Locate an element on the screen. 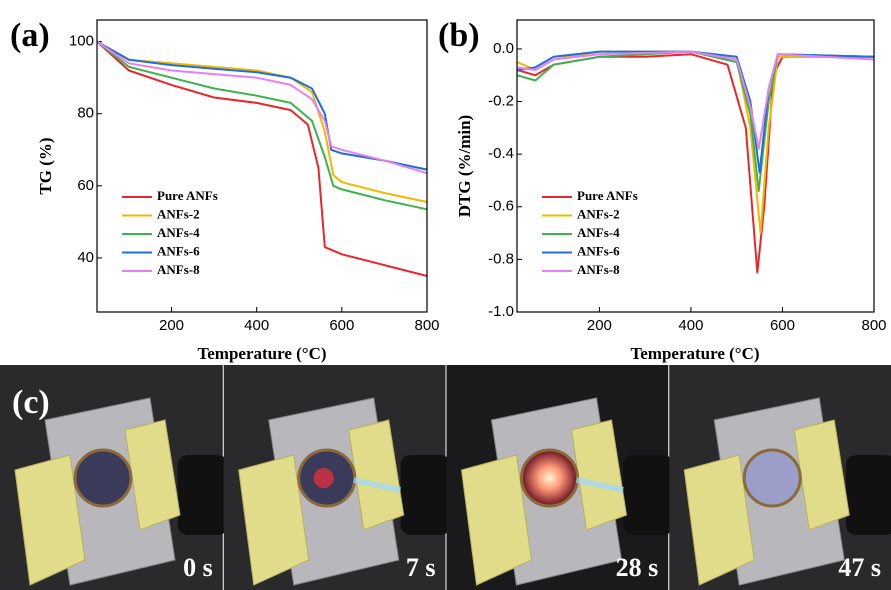 Image resolution: width=891 pixels, height=590 pixels. time-label: 7 s is located at coordinates (421, 567).